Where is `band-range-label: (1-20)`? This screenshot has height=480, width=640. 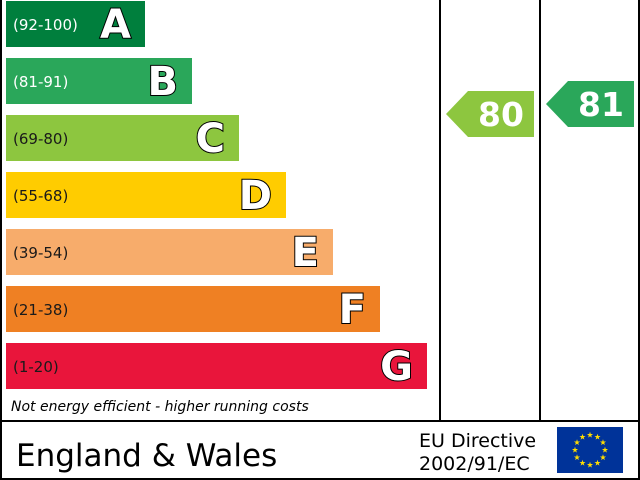
band-range-label: (1-20) is located at coordinates (36, 367).